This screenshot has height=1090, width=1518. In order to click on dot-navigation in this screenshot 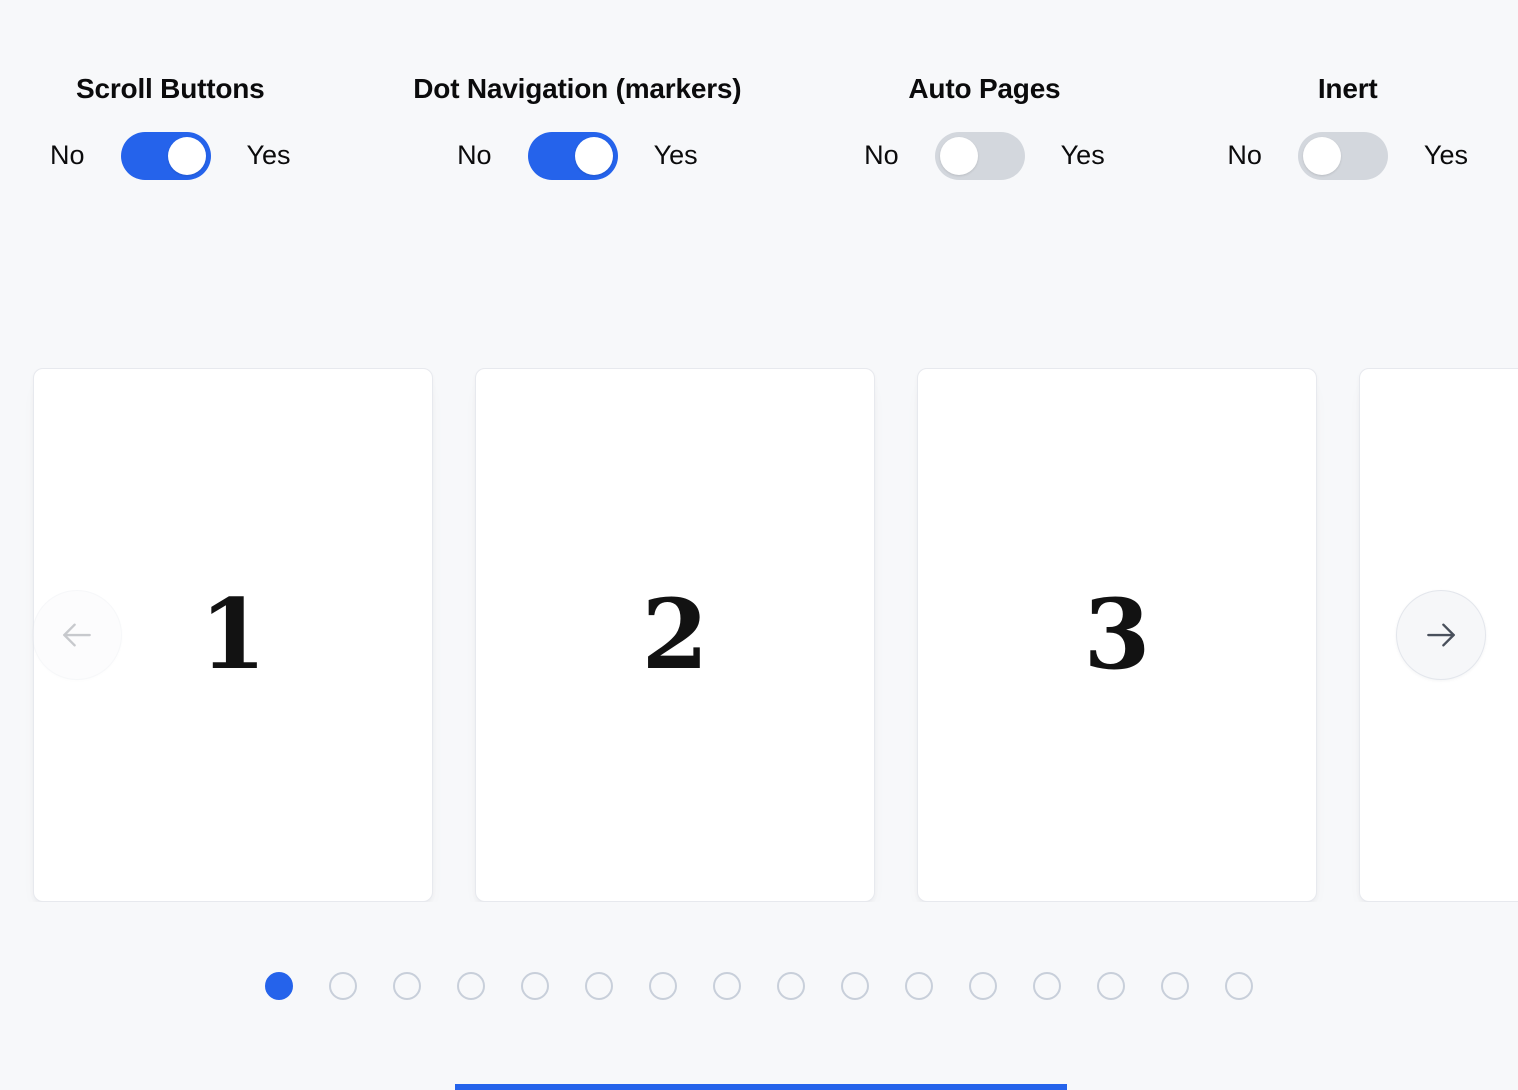, I will do `click(759, 985)`.